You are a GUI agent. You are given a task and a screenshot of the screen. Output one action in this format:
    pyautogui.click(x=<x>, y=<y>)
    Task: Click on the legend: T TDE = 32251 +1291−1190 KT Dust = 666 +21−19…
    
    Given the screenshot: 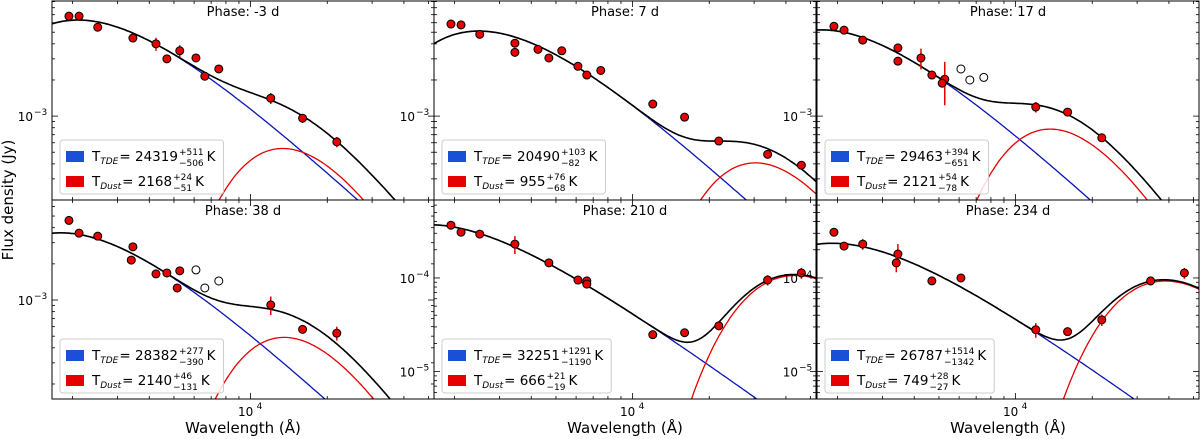 What is the action you would take?
    pyautogui.click(x=526, y=366)
    